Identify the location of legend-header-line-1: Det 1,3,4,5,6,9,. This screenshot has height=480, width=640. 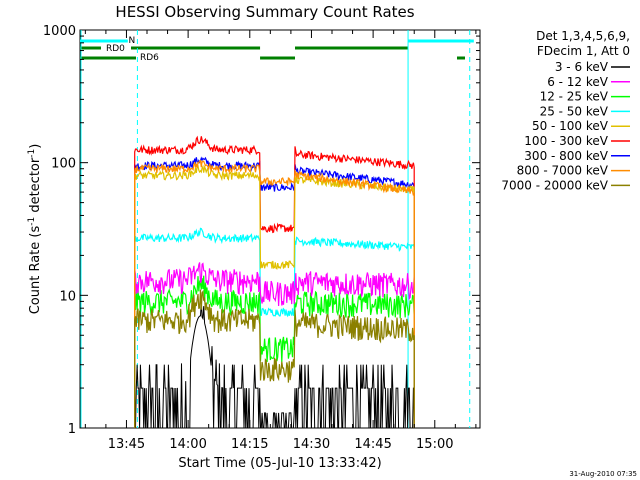
(583, 36).